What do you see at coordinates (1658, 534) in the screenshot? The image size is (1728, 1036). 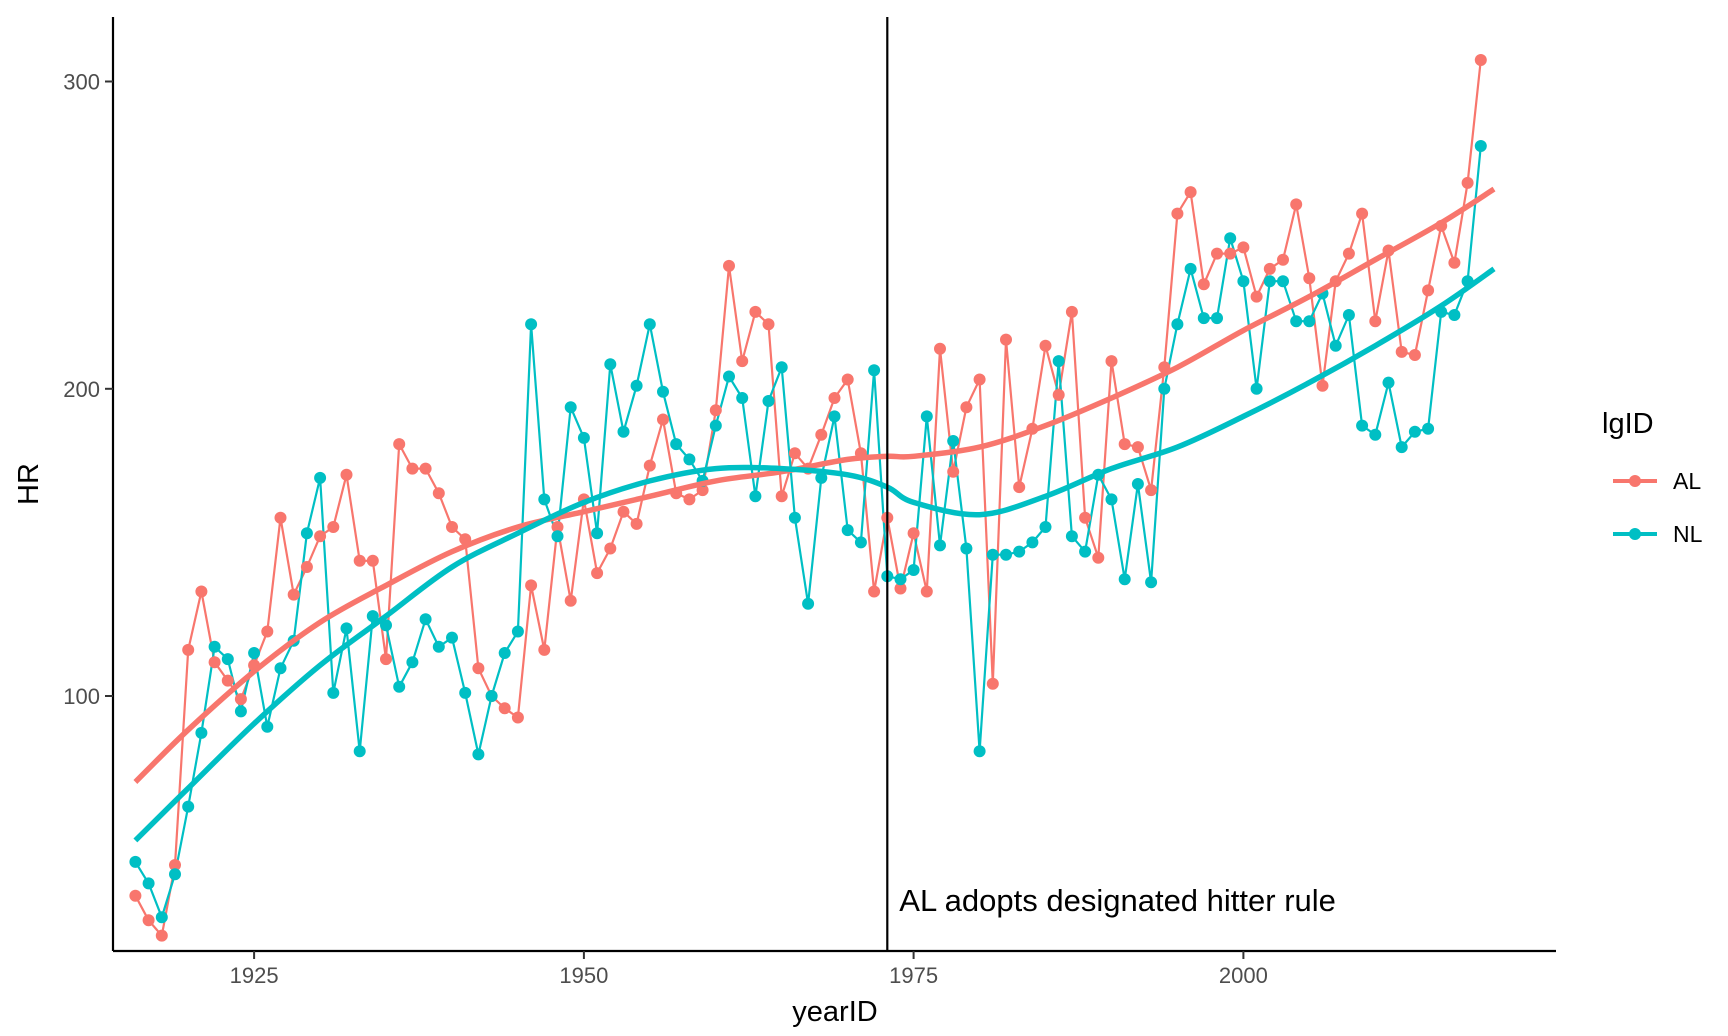 I see `legend-item-nl: NL` at bounding box center [1658, 534].